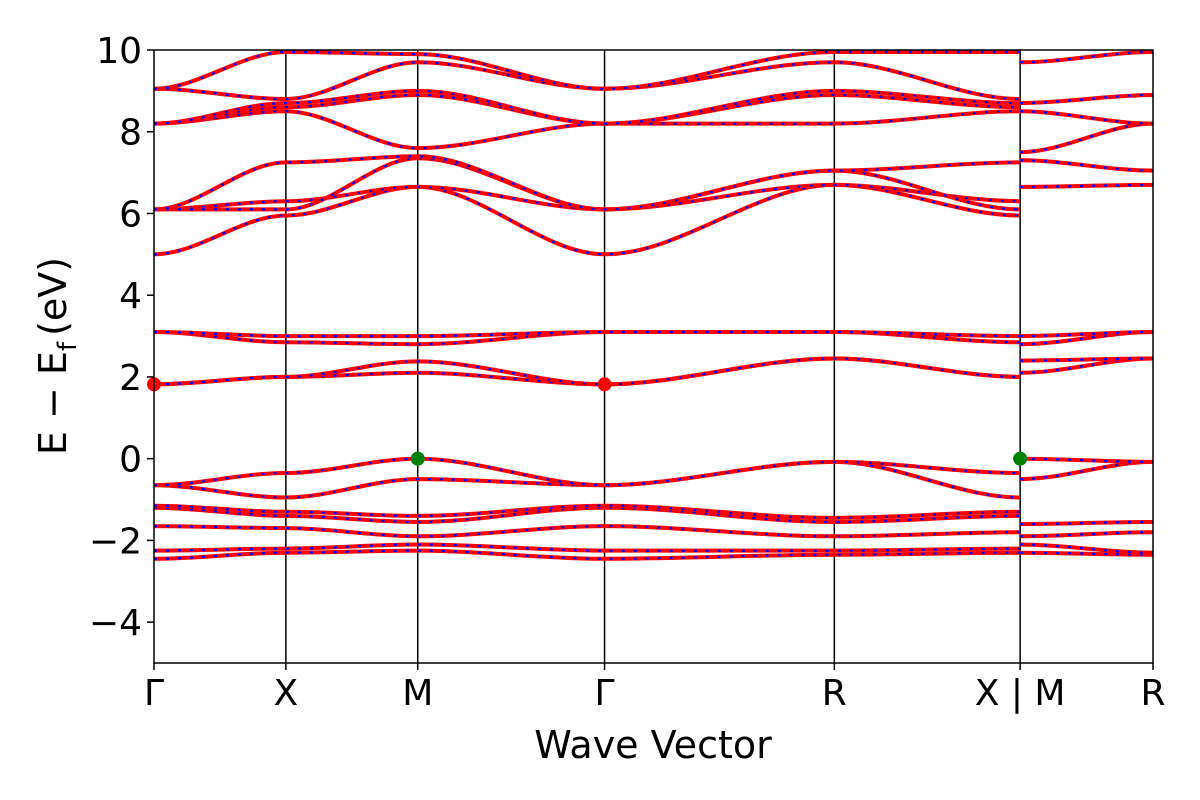 This screenshot has width=1200, height=800. Describe the element at coordinates (115, 623) in the screenshot. I see `y-tick-label: −4` at that location.